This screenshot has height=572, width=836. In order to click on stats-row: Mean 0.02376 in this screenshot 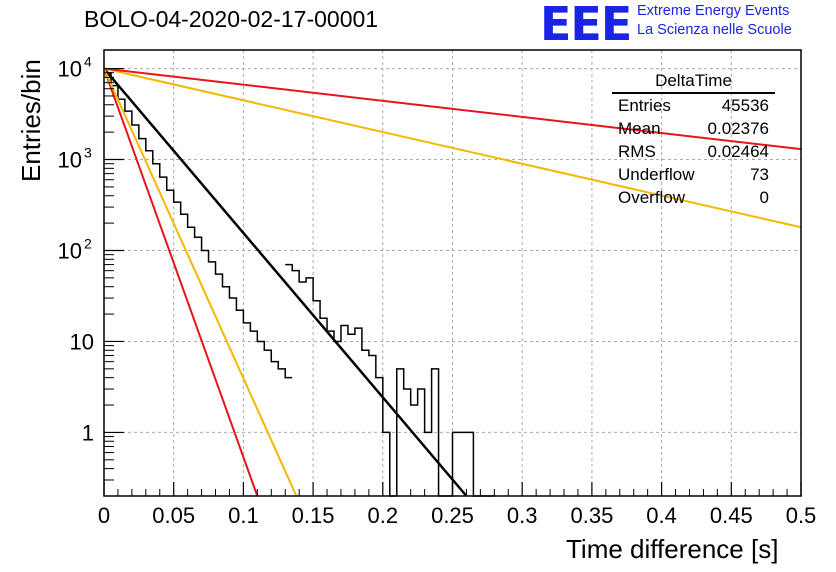, I will do `click(692, 128)`.